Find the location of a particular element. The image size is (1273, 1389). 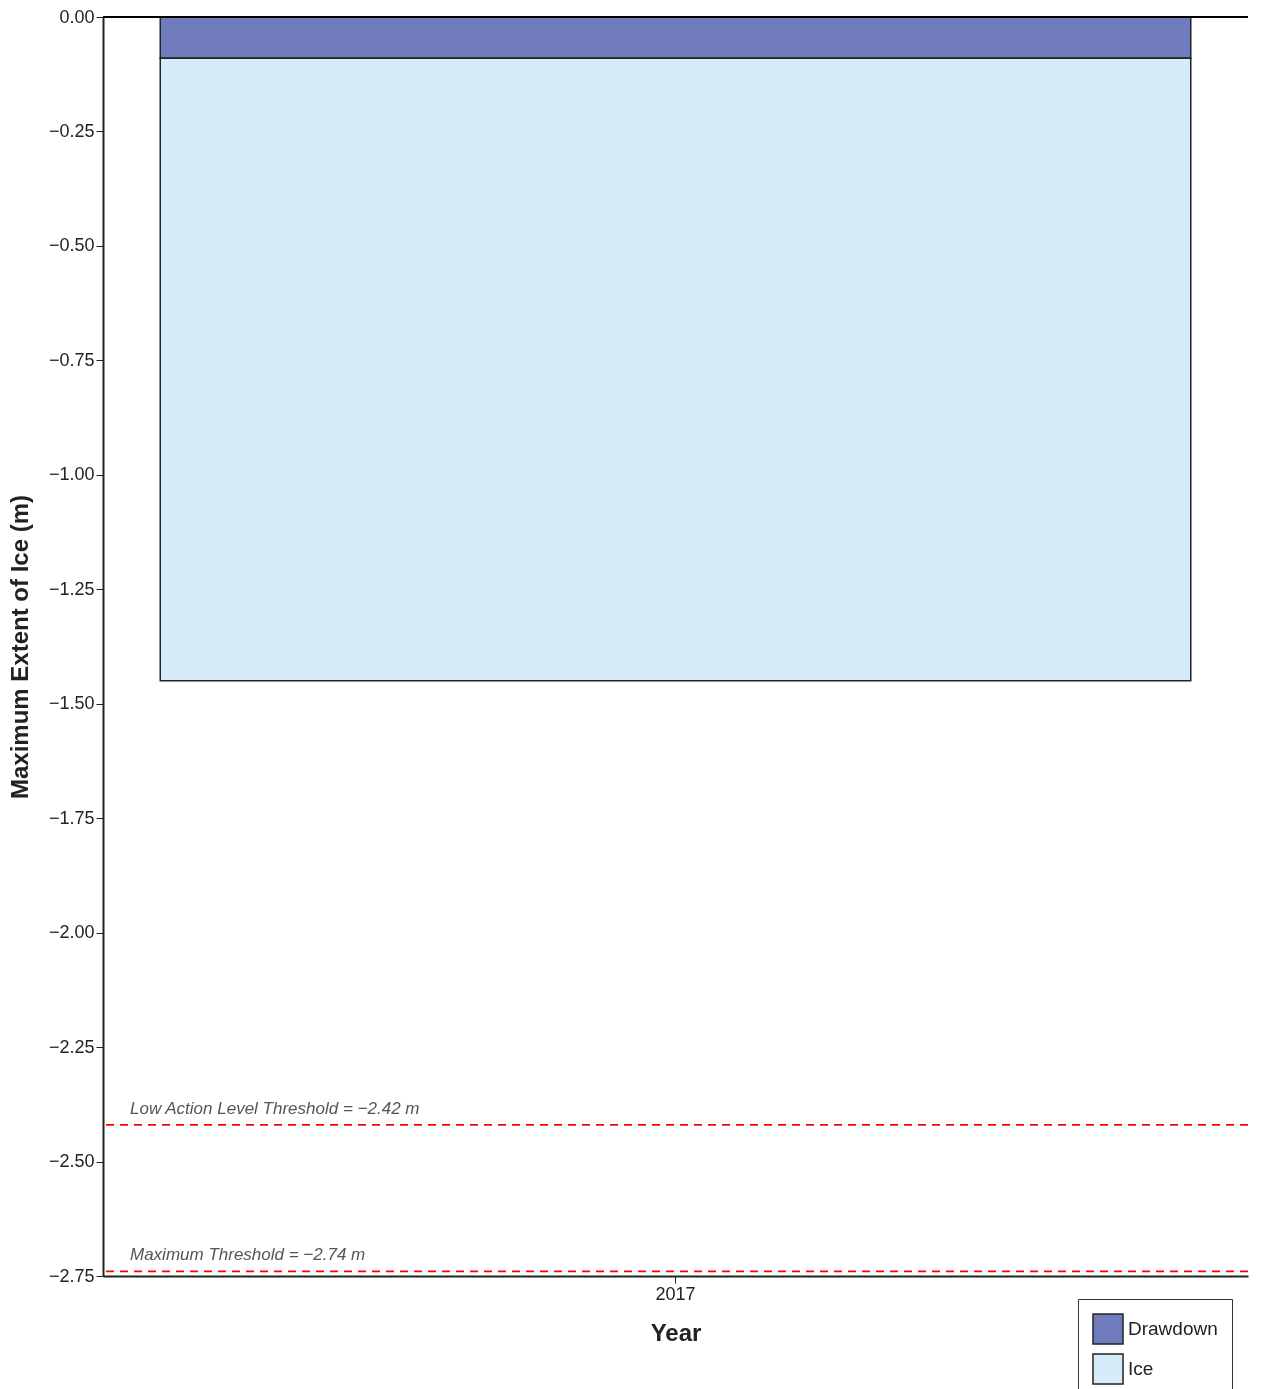

y-tick-label: −1.25 is located at coordinates (71, 588).